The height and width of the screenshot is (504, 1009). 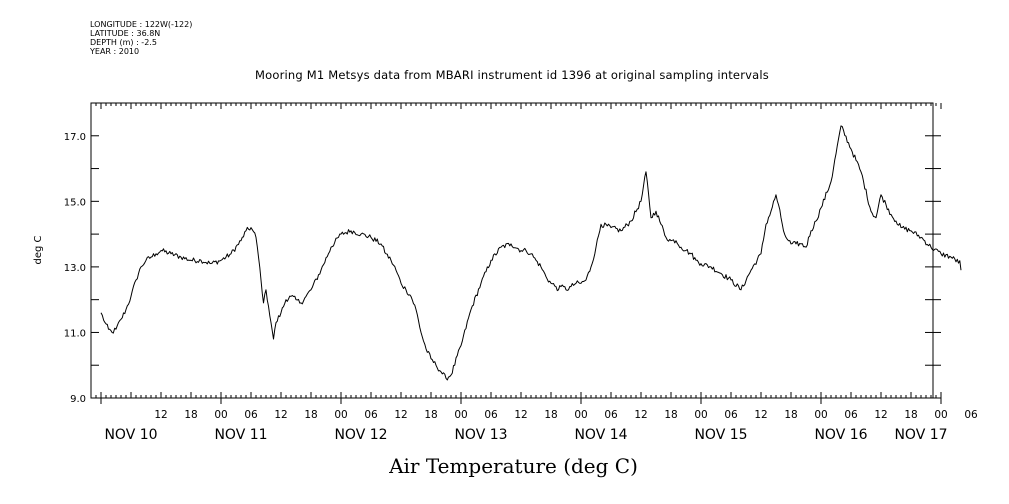 I want to click on y-tick-label: 15.0, so click(x=75, y=202).